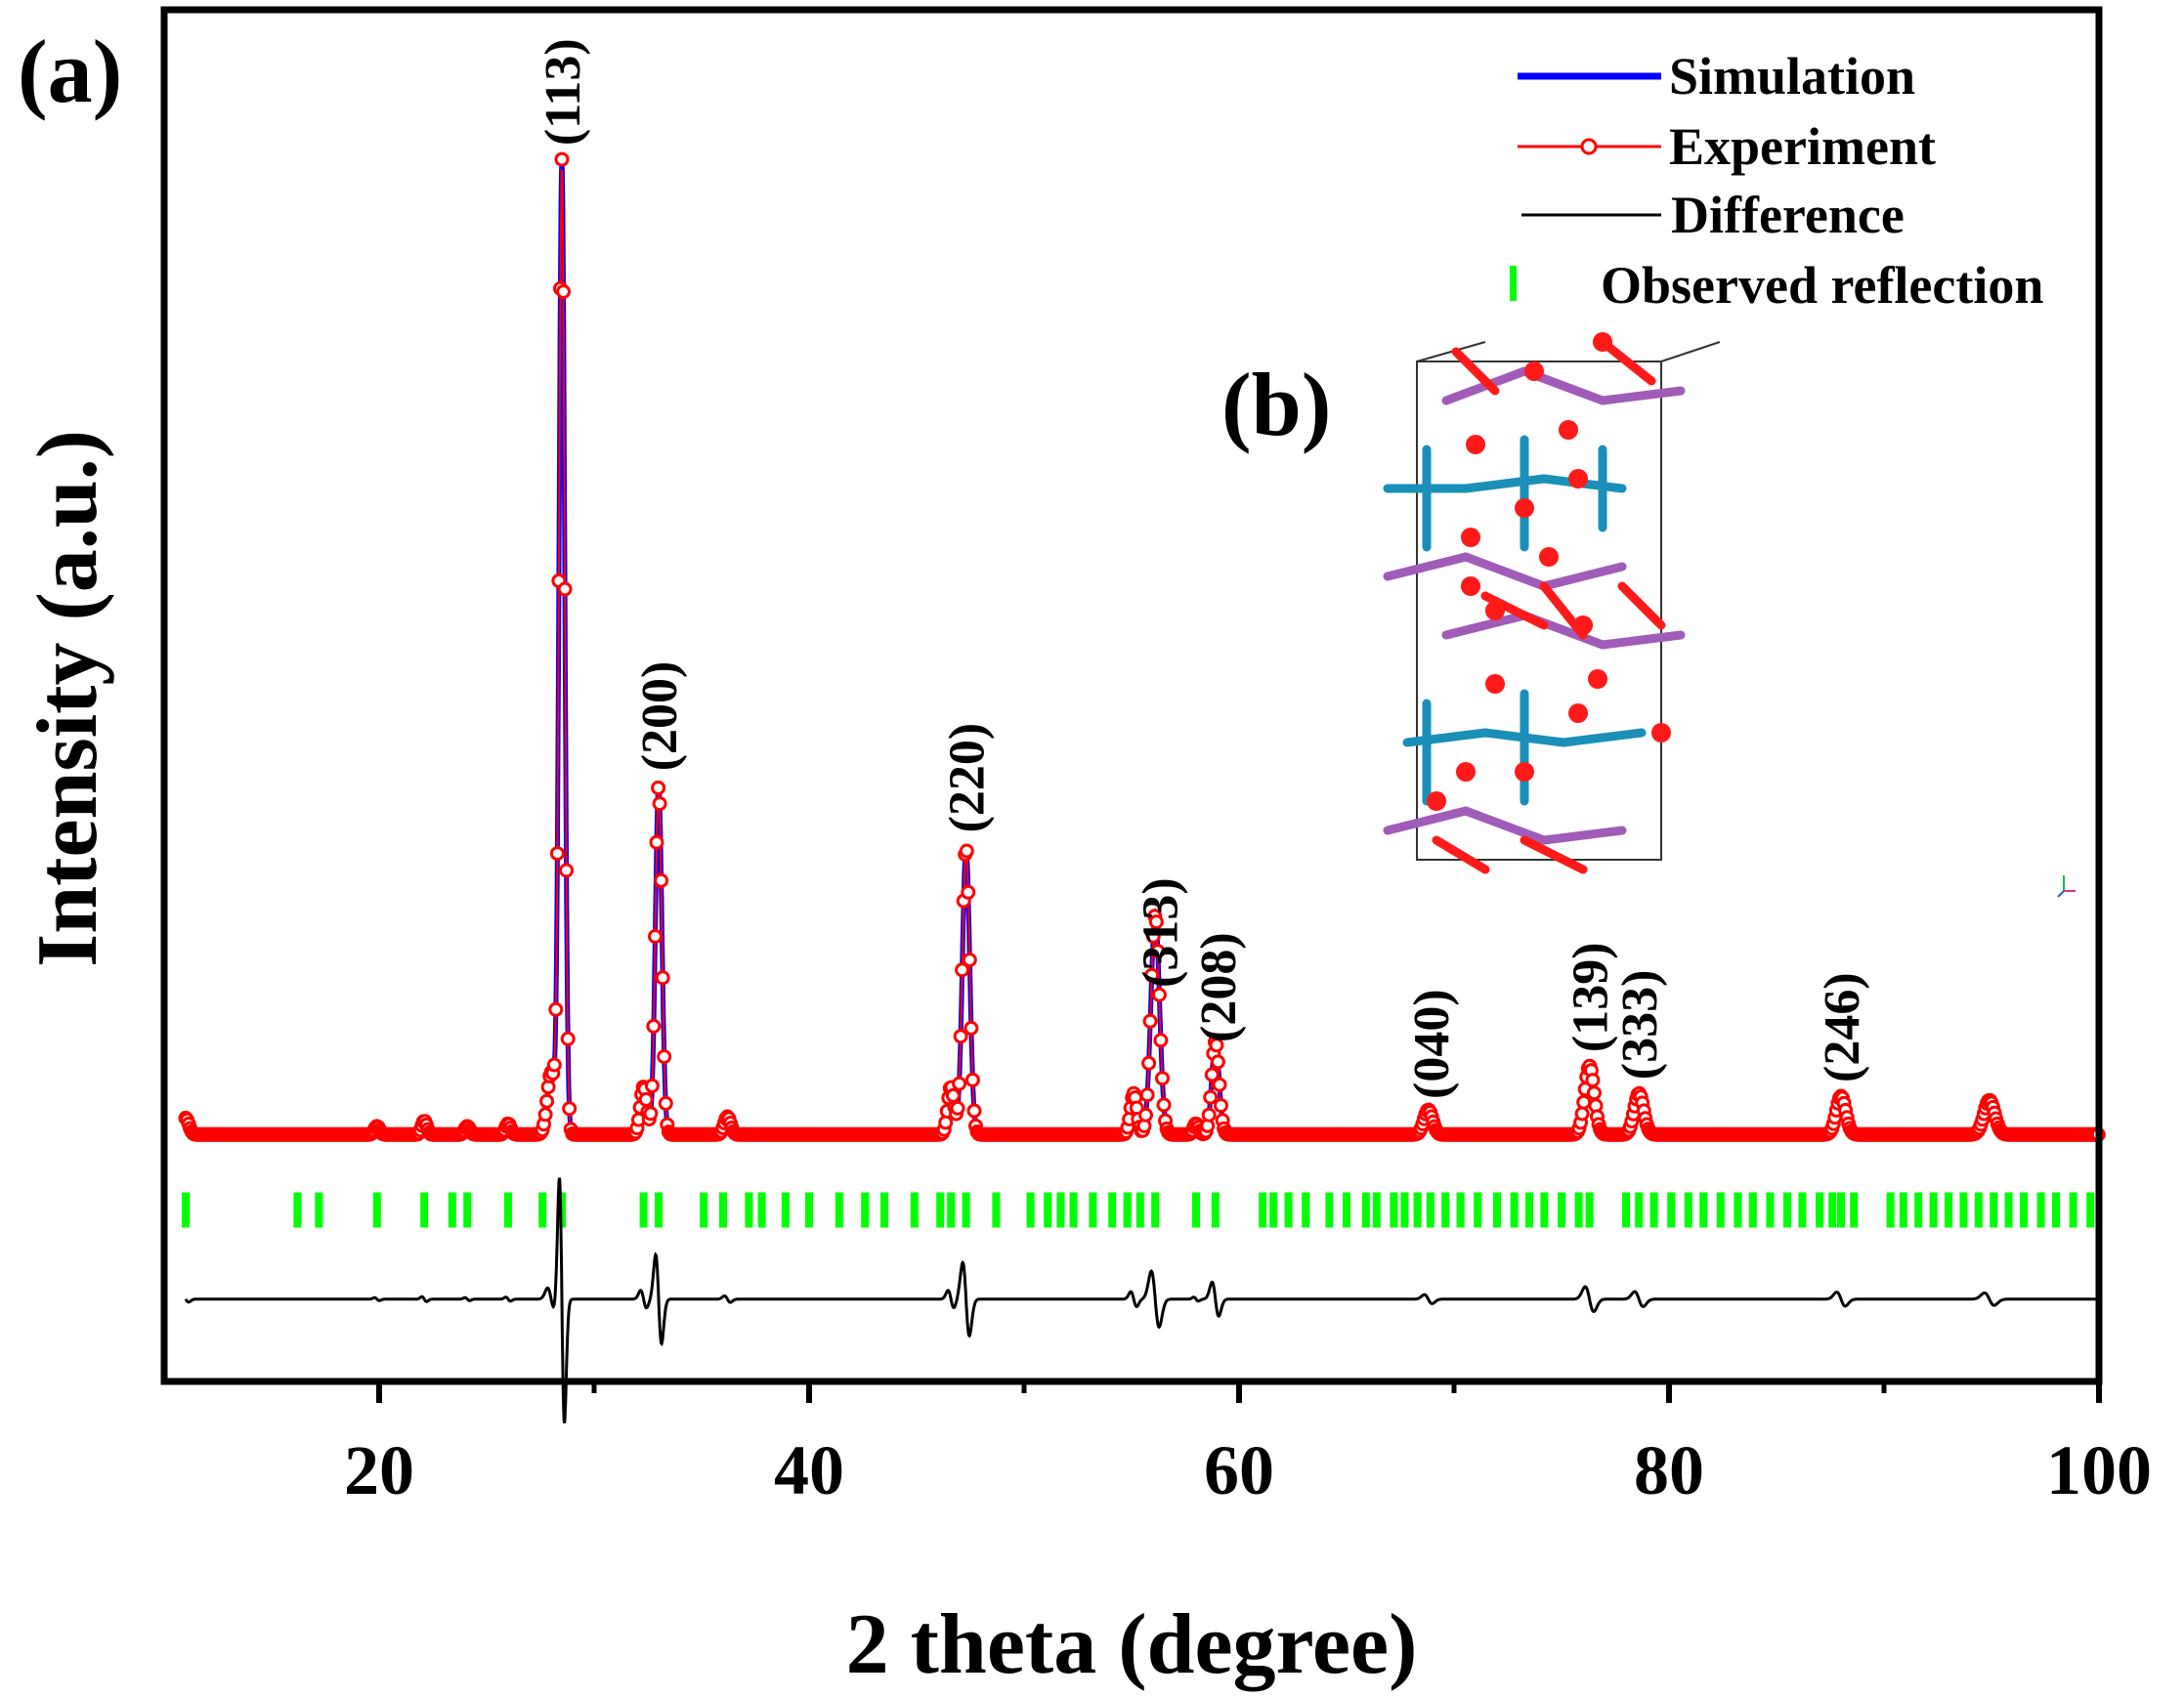  Describe the element at coordinates (68, 699) in the screenshot. I see `y-axis-title: Intensity (a.u.)` at that location.